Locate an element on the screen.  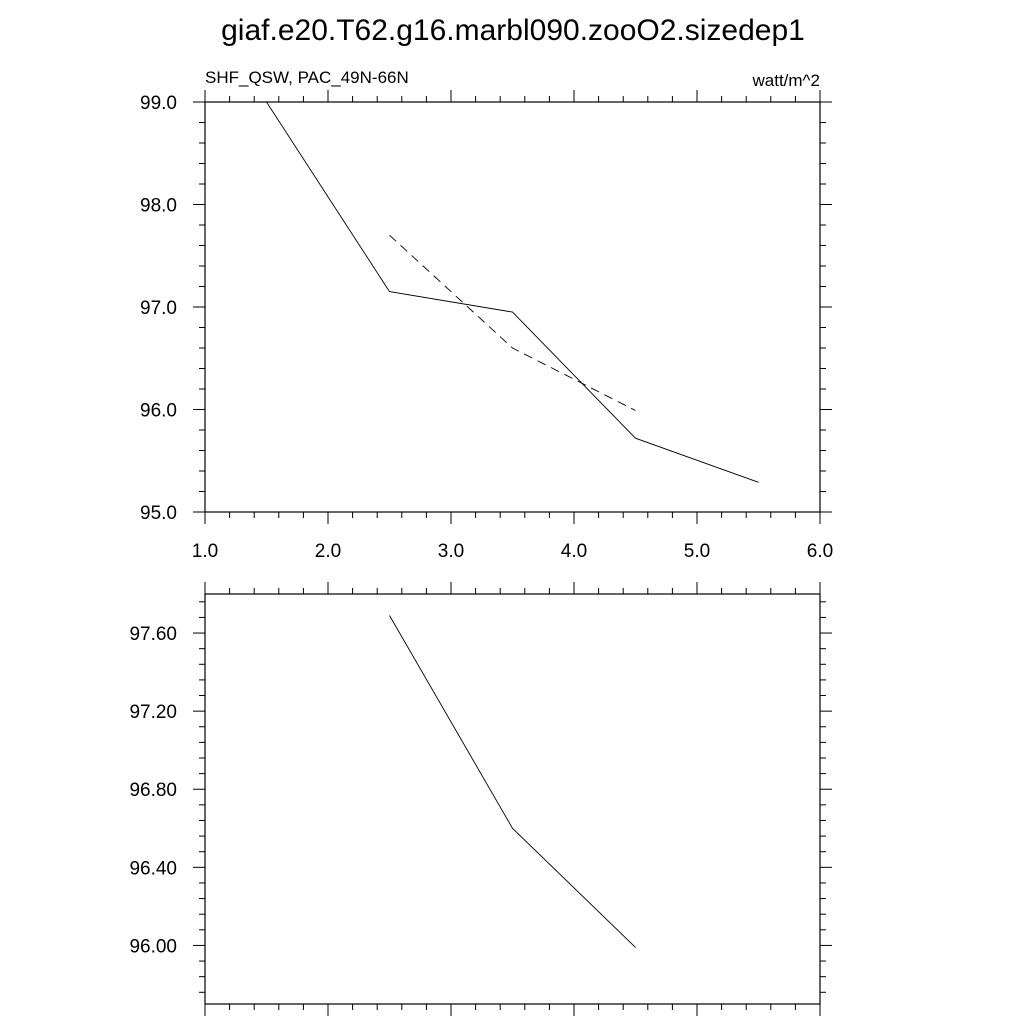
variable-region-label: SHF_QSW, PAC_49N-66N is located at coordinates (307, 77).